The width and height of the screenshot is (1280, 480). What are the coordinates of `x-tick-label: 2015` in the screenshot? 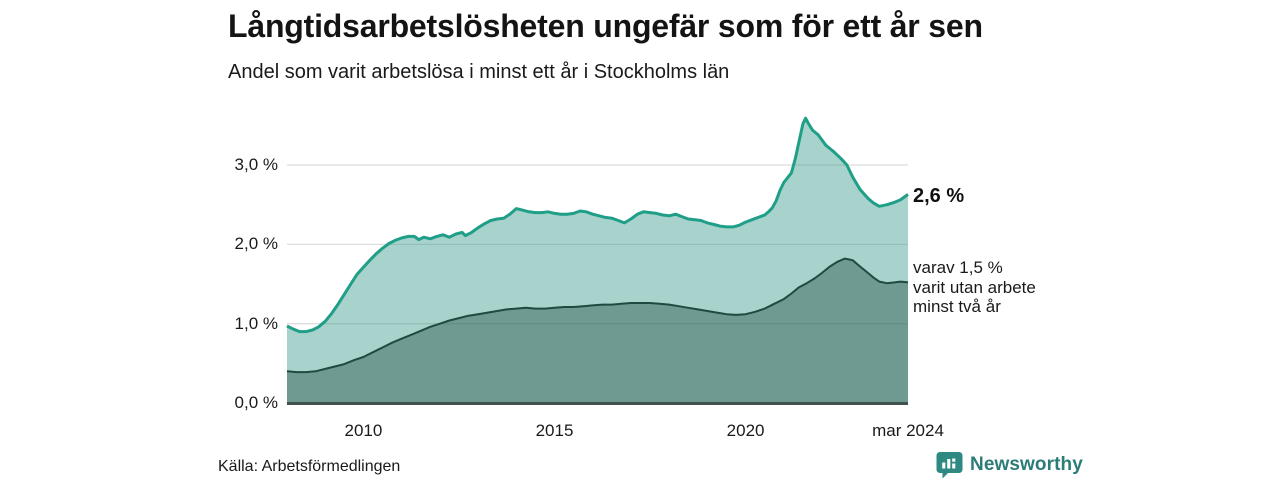 It's located at (554, 430).